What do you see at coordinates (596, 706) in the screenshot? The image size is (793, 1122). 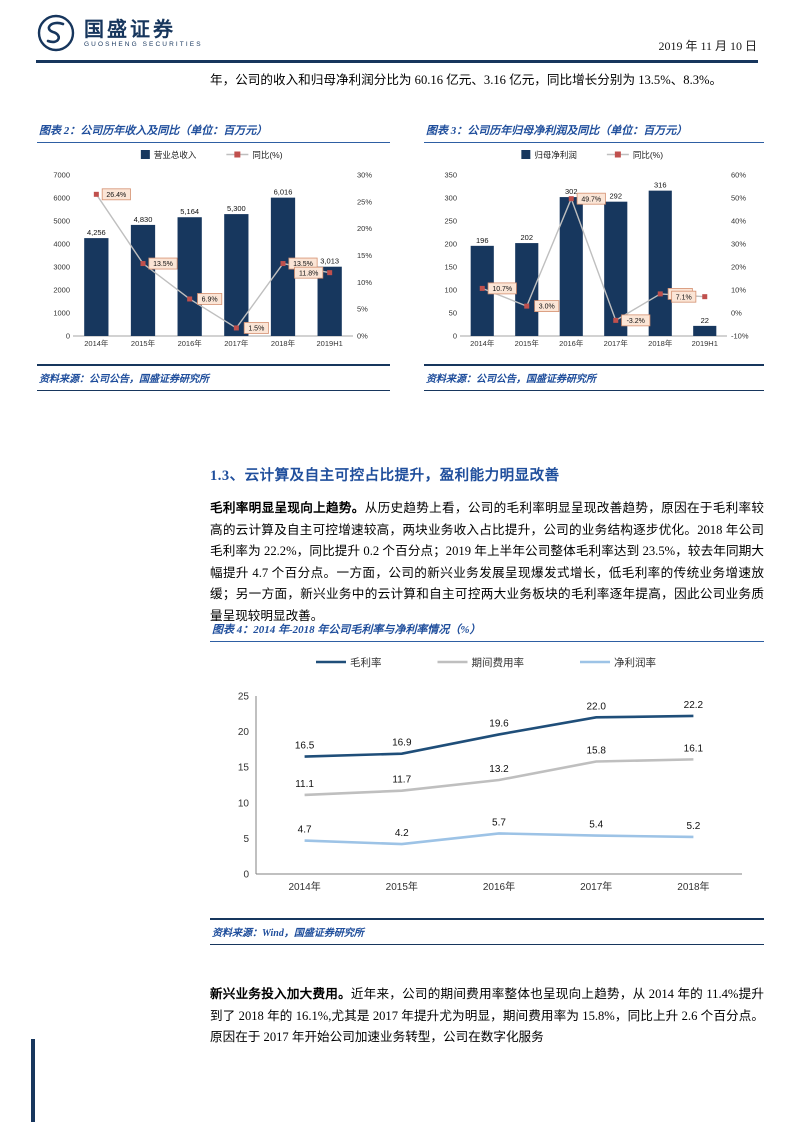 I see `svg-text: 22.0` at bounding box center [596, 706].